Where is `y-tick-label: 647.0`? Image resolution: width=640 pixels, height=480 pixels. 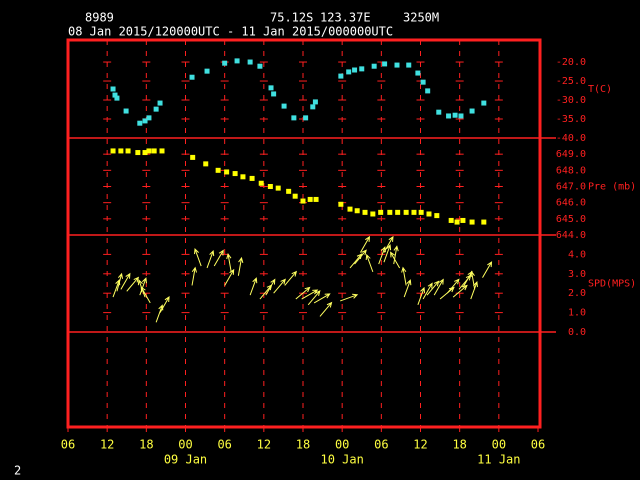 y-tick-label: 647.0 is located at coordinates (571, 187).